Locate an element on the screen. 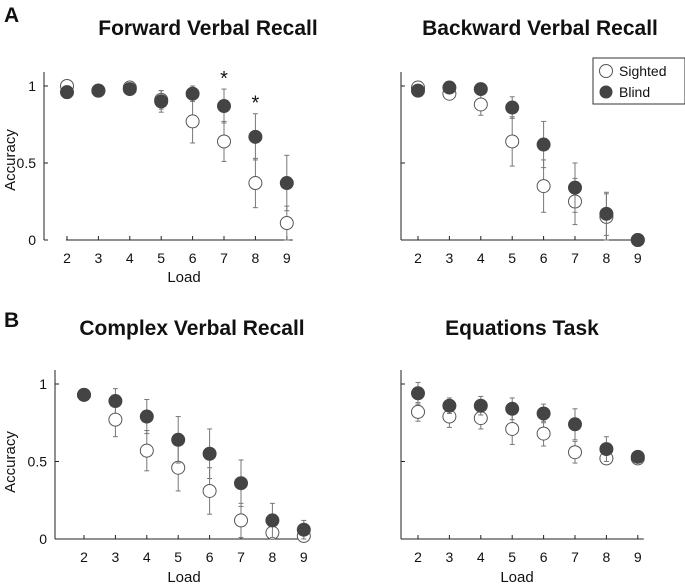 The image size is (685, 585). chart-title: Forward Verbal Recall is located at coordinates (207, 28).